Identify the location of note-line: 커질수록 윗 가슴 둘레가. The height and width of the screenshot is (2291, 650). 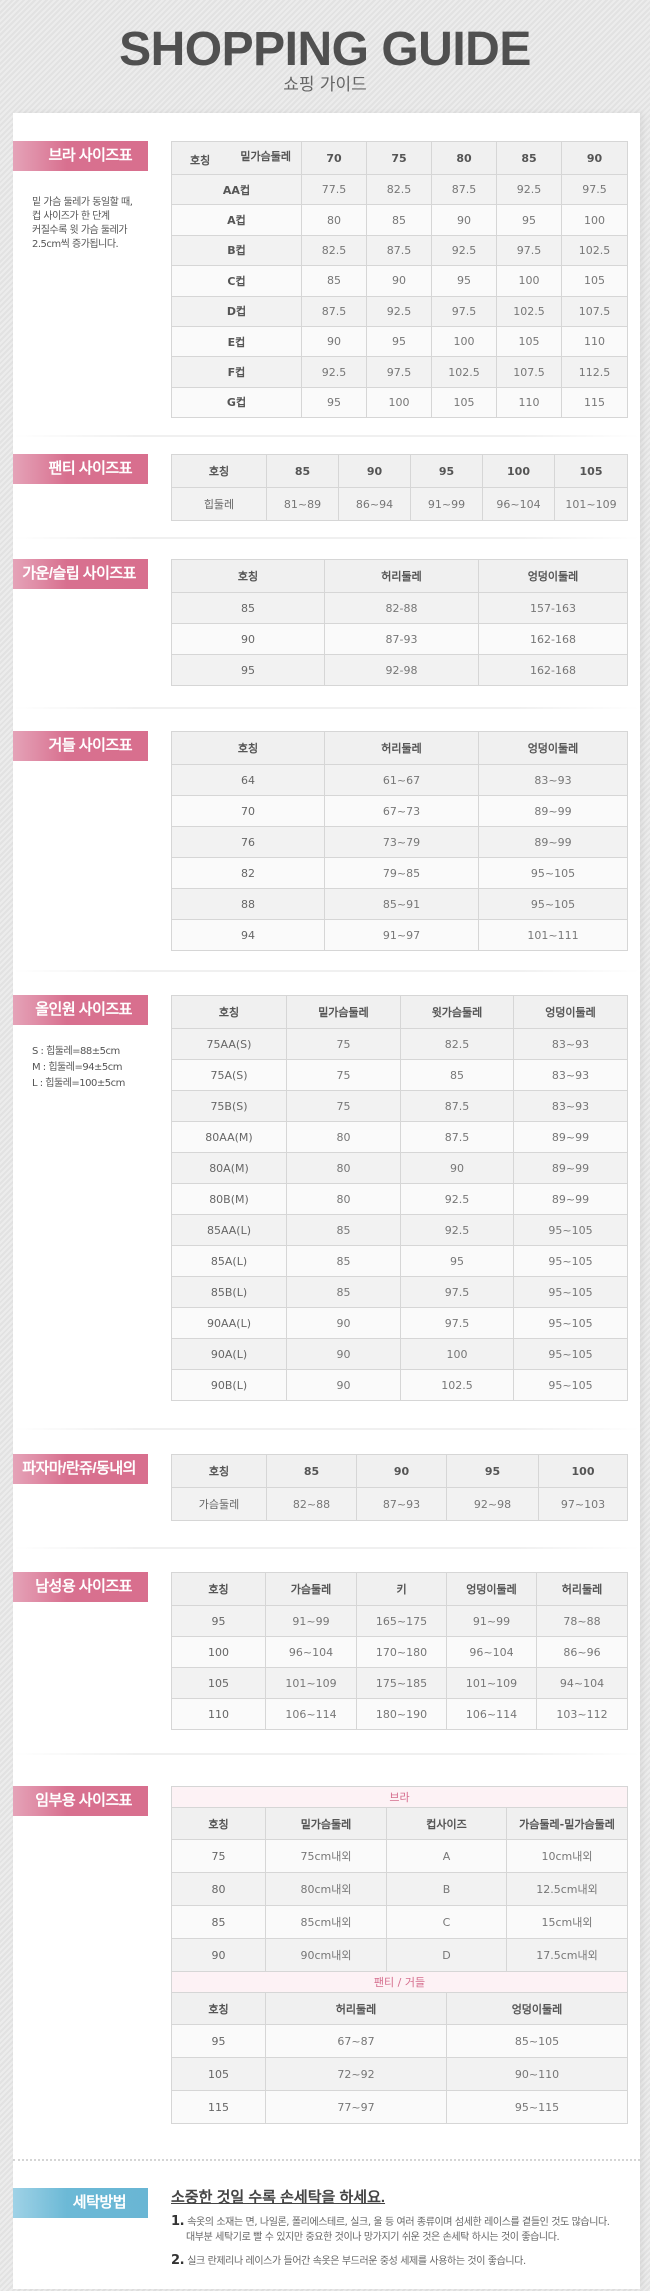
(80, 230).